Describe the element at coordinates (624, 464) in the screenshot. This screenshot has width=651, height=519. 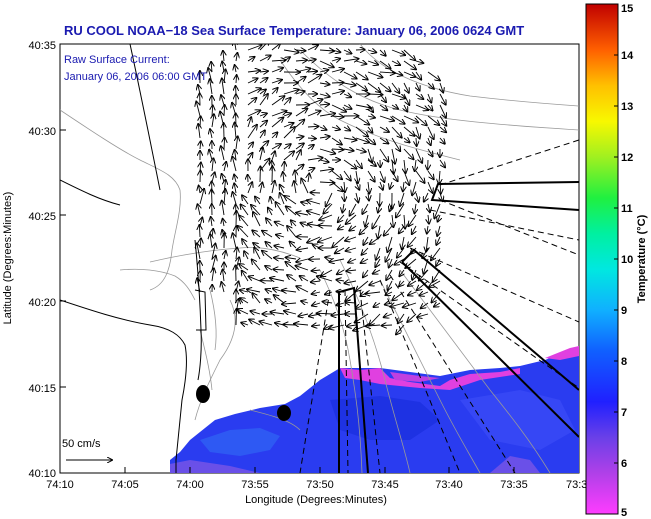
I see `colorbar-tick-label: 6` at that location.